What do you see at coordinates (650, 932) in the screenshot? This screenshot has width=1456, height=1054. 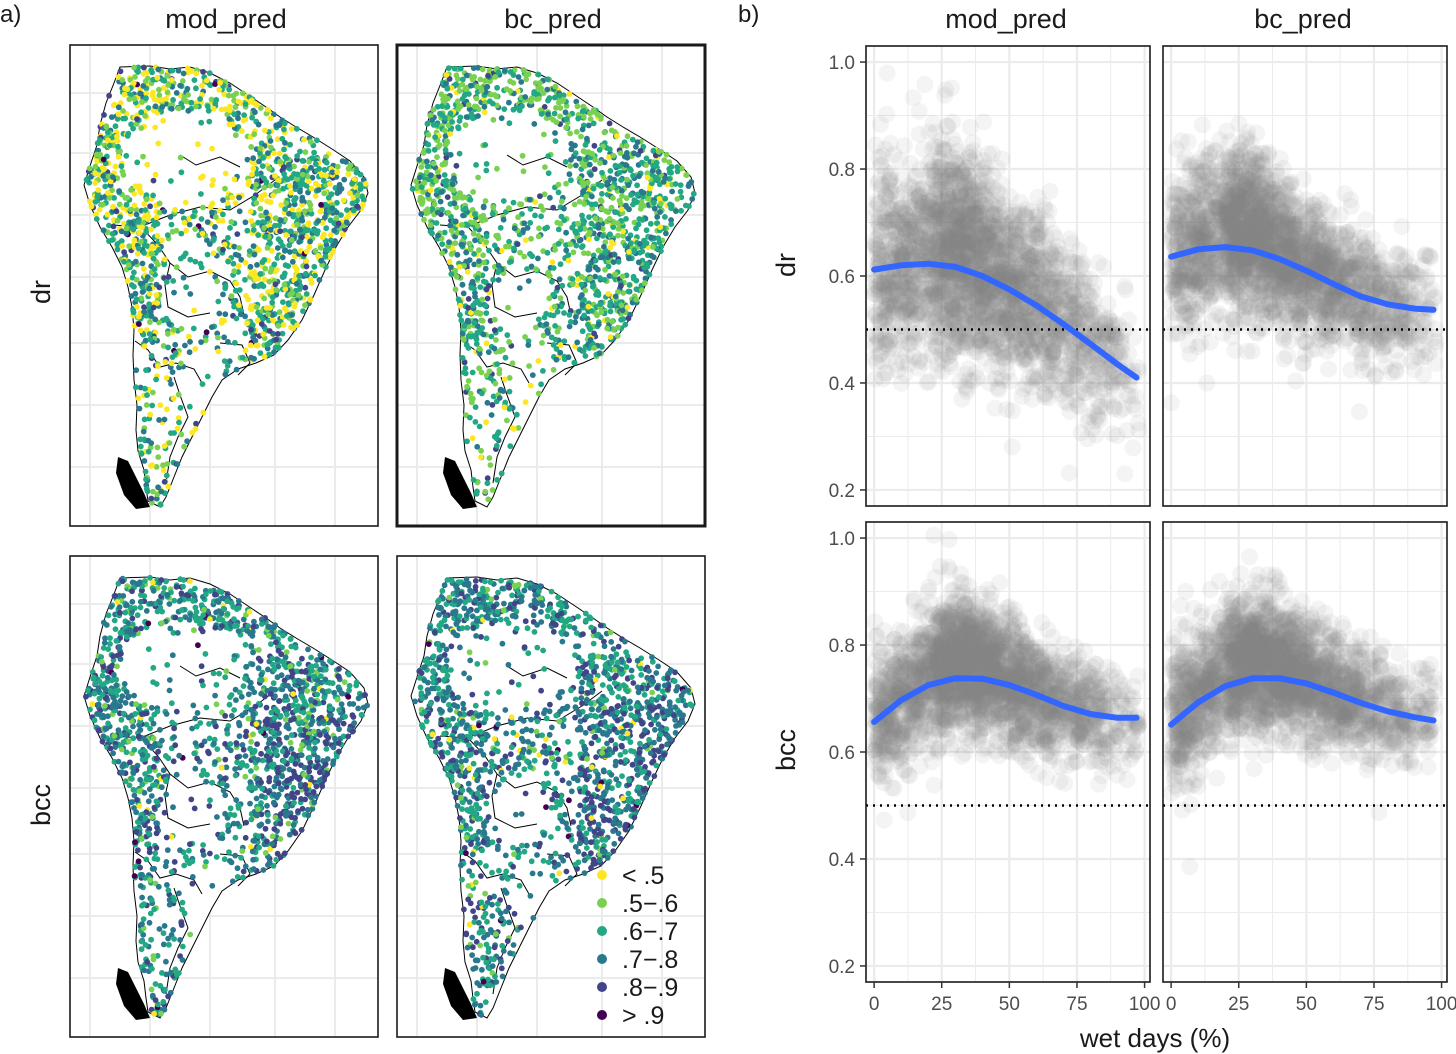 I see `legend-label-06-07: .6−.7` at bounding box center [650, 932].